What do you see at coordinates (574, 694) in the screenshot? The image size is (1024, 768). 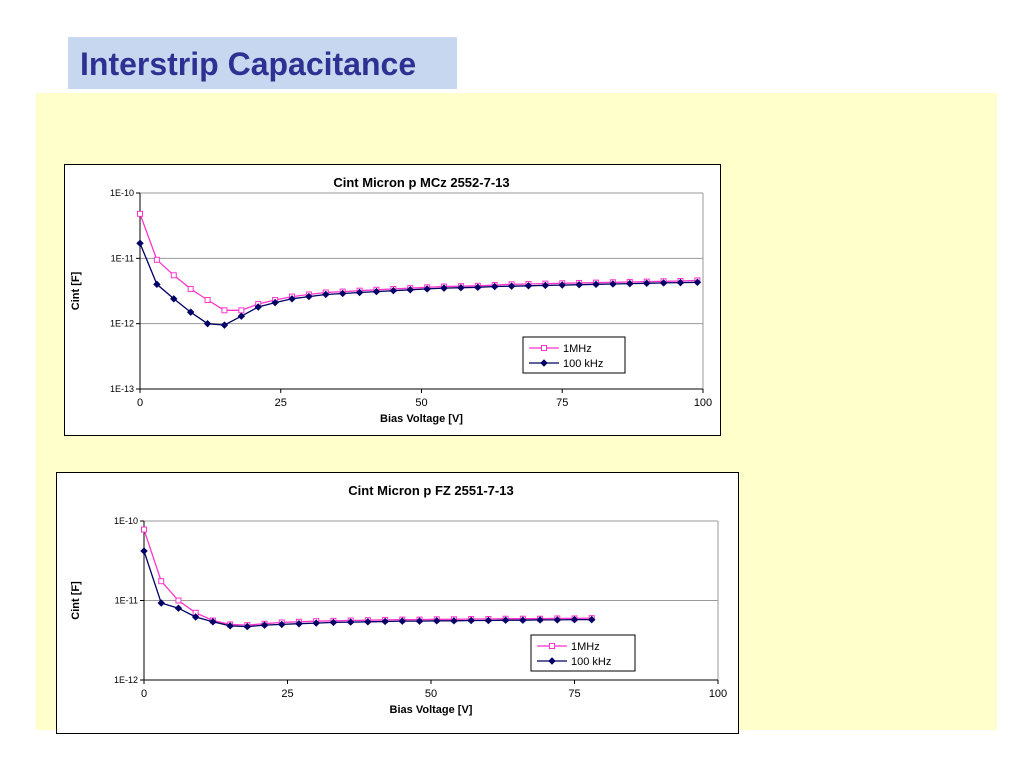 I see `x-tick-label: 75` at bounding box center [574, 694].